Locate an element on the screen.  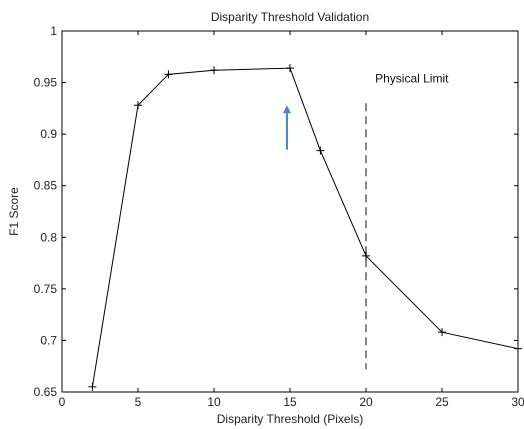
physical-limit-label: Physical Limit is located at coordinates (412, 79).